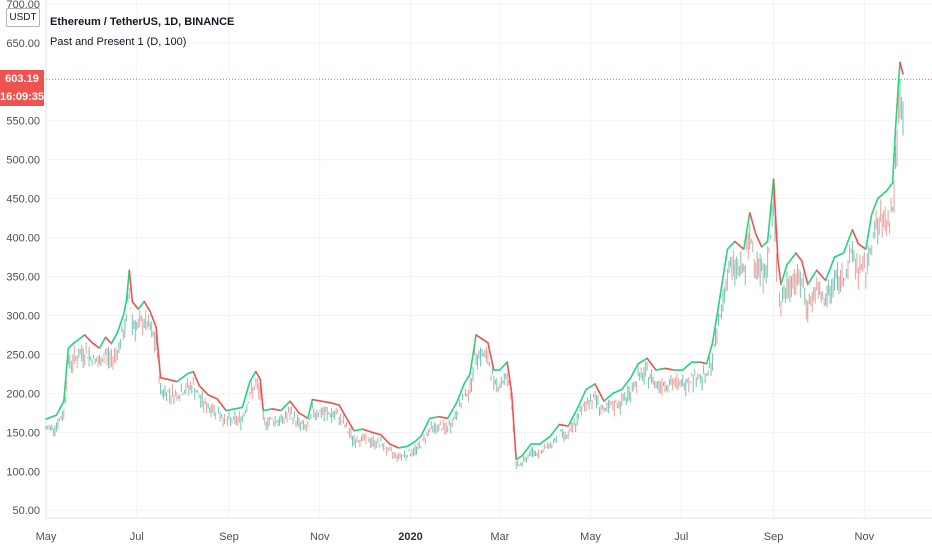 The image size is (932, 550). What do you see at coordinates (23, 5) in the screenshot?
I see `y-tick-label: 700.00` at bounding box center [23, 5].